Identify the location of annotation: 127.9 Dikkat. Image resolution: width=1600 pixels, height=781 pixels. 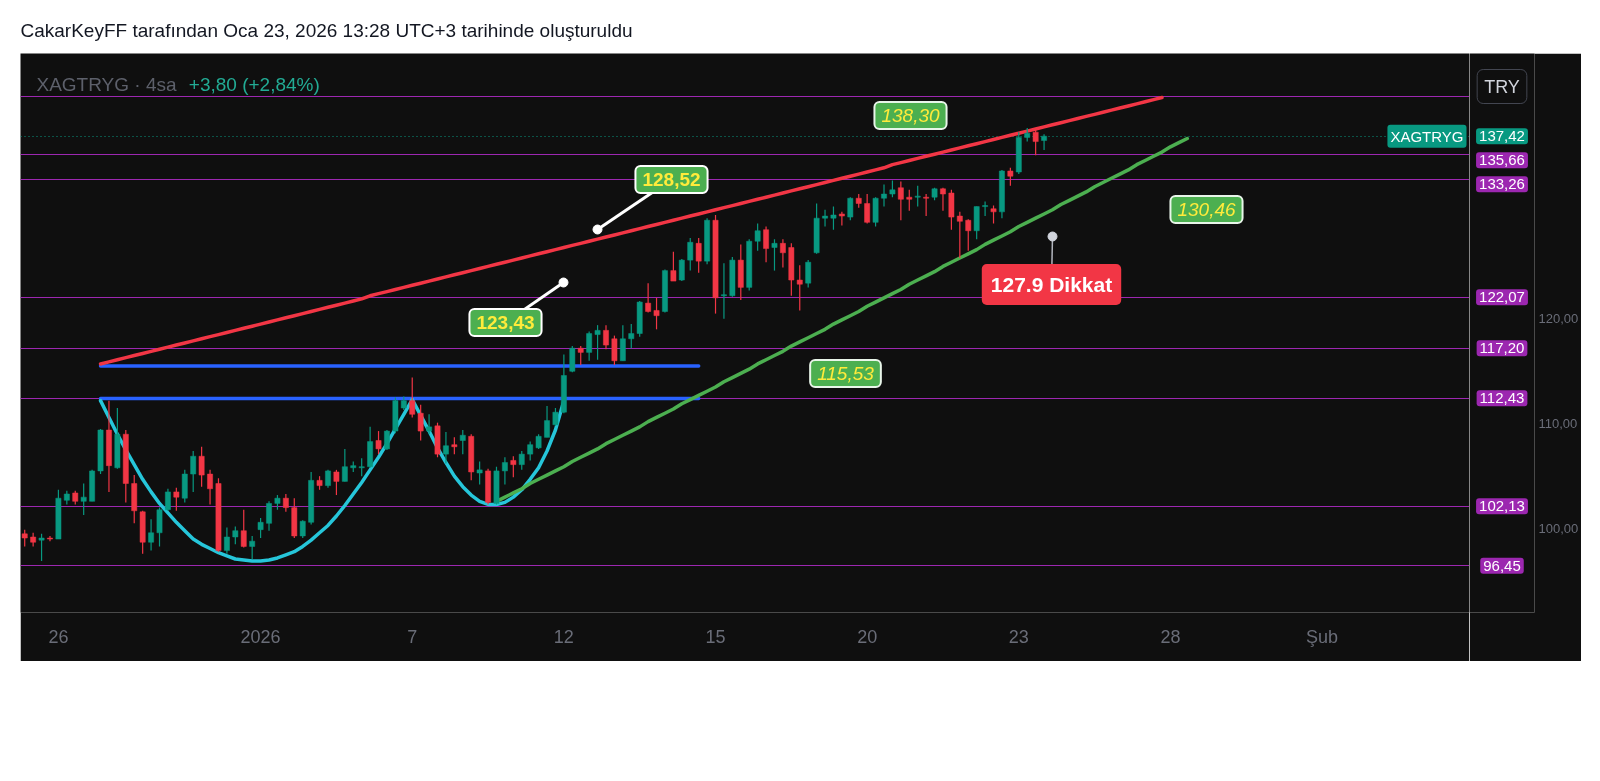
(1051, 284).